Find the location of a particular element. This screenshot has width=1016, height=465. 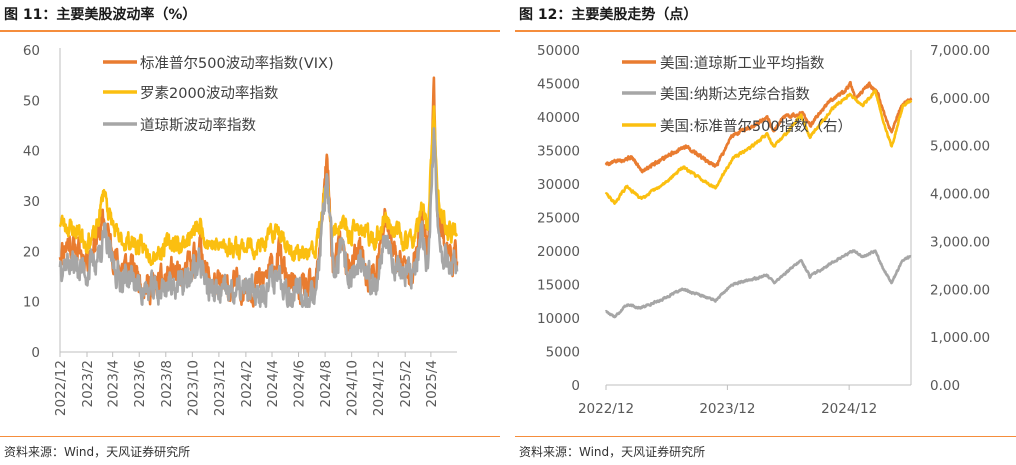

y2-tick-label: 3,000.00 is located at coordinates (960, 242).